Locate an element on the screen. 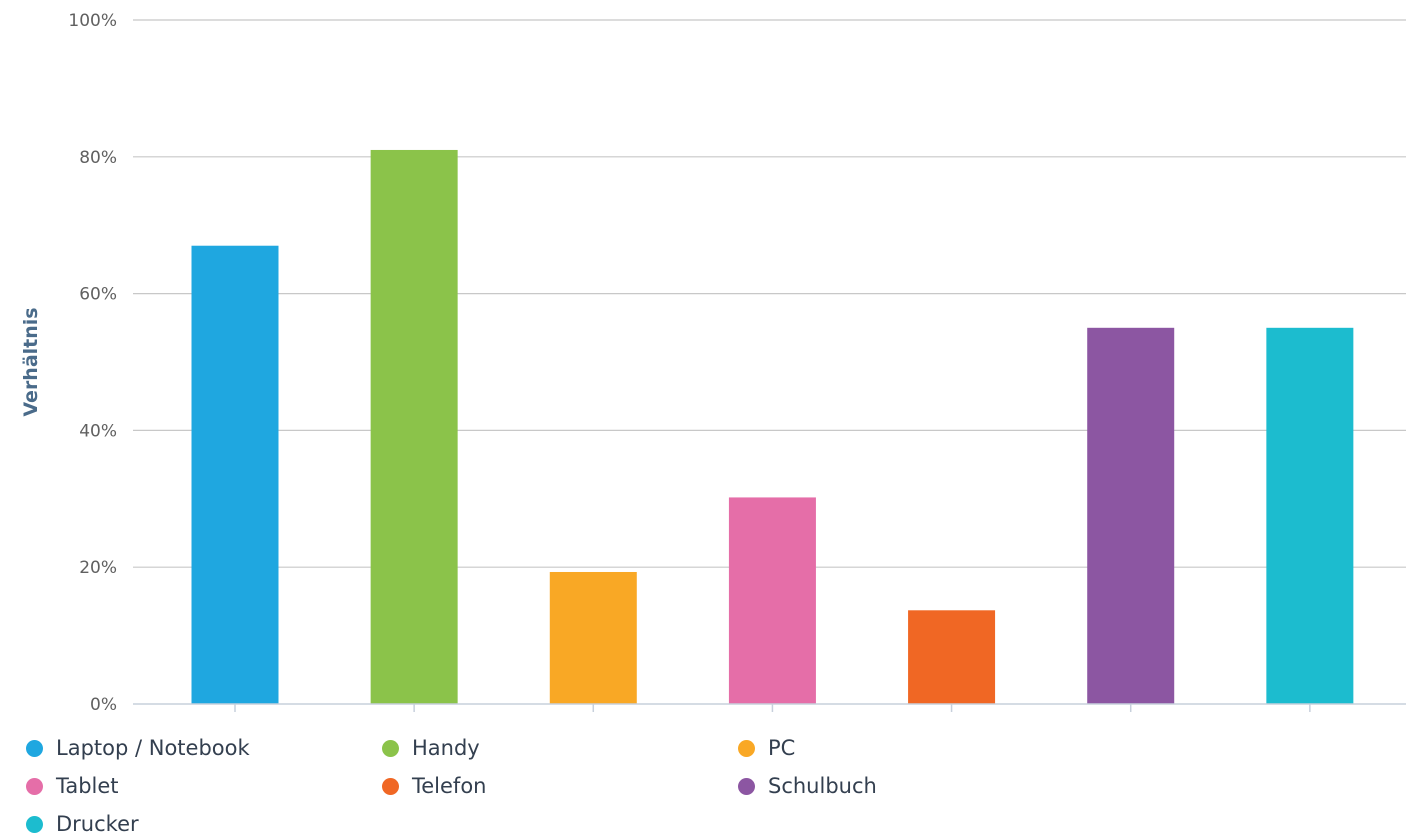 The image size is (1406, 840). y-tick-label: 100% is located at coordinates (92, 21).